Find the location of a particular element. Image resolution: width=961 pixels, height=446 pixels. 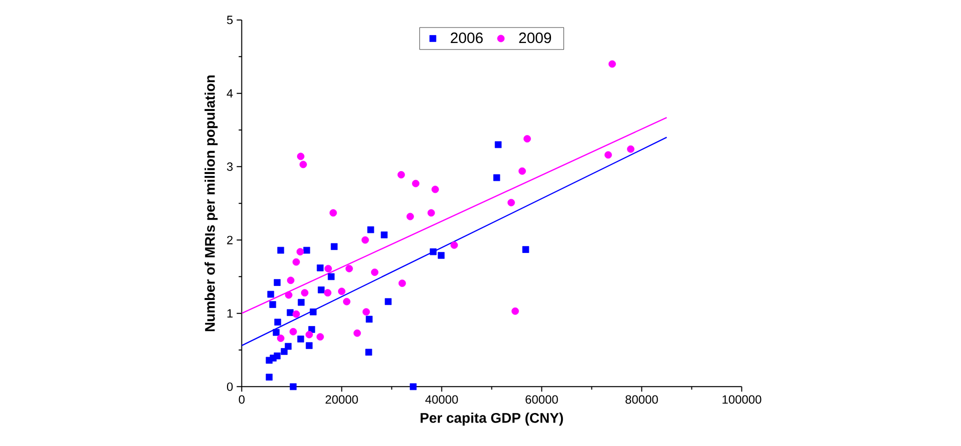

x-tick-label: 60000 is located at coordinates (542, 399).